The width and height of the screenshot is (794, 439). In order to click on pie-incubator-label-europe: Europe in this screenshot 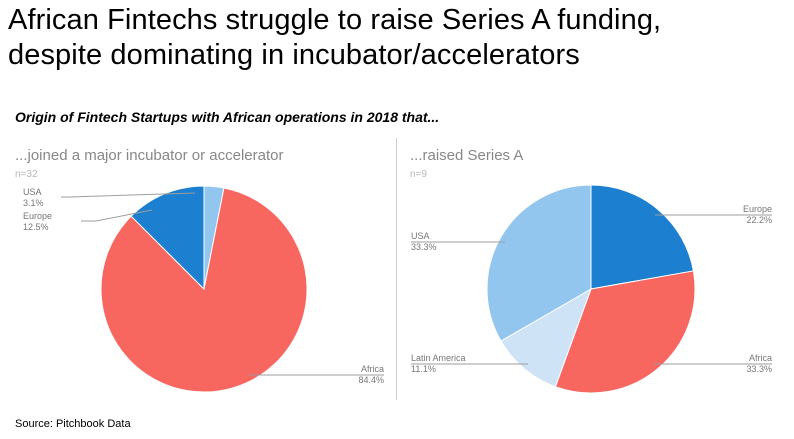, I will do `click(37, 216)`.